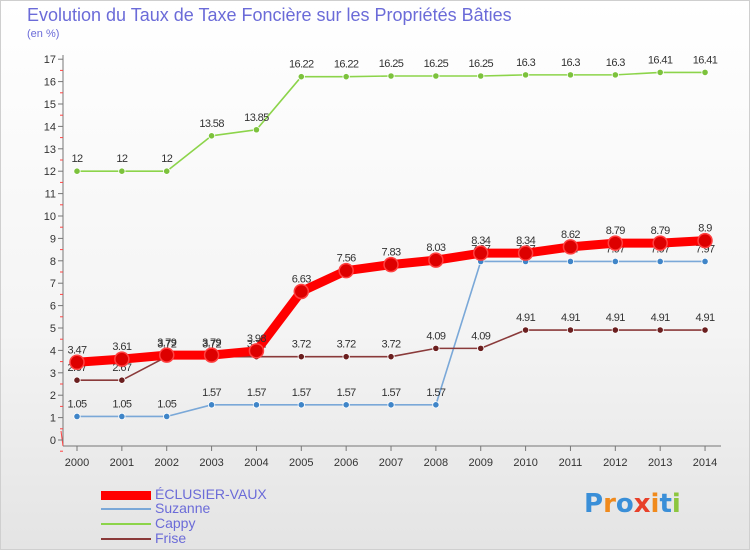  Describe the element at coordinates (53, 262) in the screenshot. I see `y-tick-label: 8` at that location.